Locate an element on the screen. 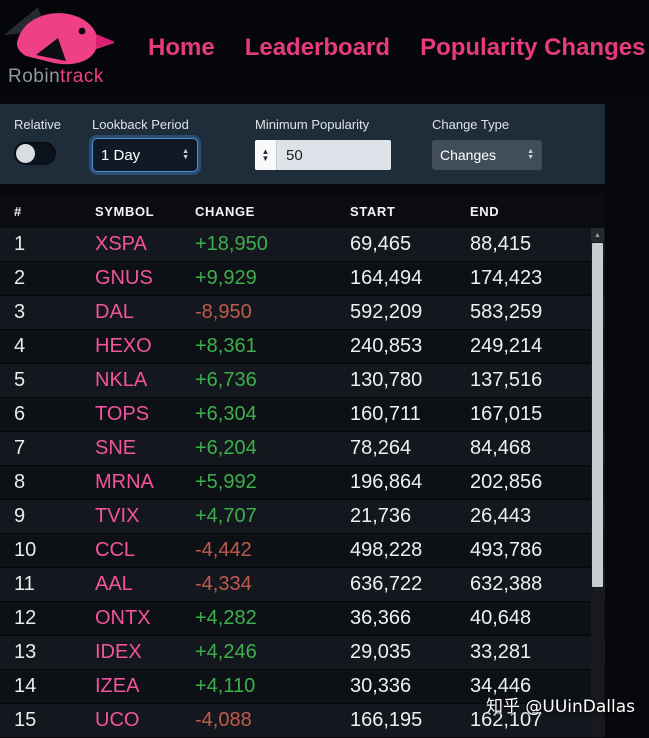 This screenshot has width=649, height=738. change-cell: +4,246 is located at coordinates (226, 652).